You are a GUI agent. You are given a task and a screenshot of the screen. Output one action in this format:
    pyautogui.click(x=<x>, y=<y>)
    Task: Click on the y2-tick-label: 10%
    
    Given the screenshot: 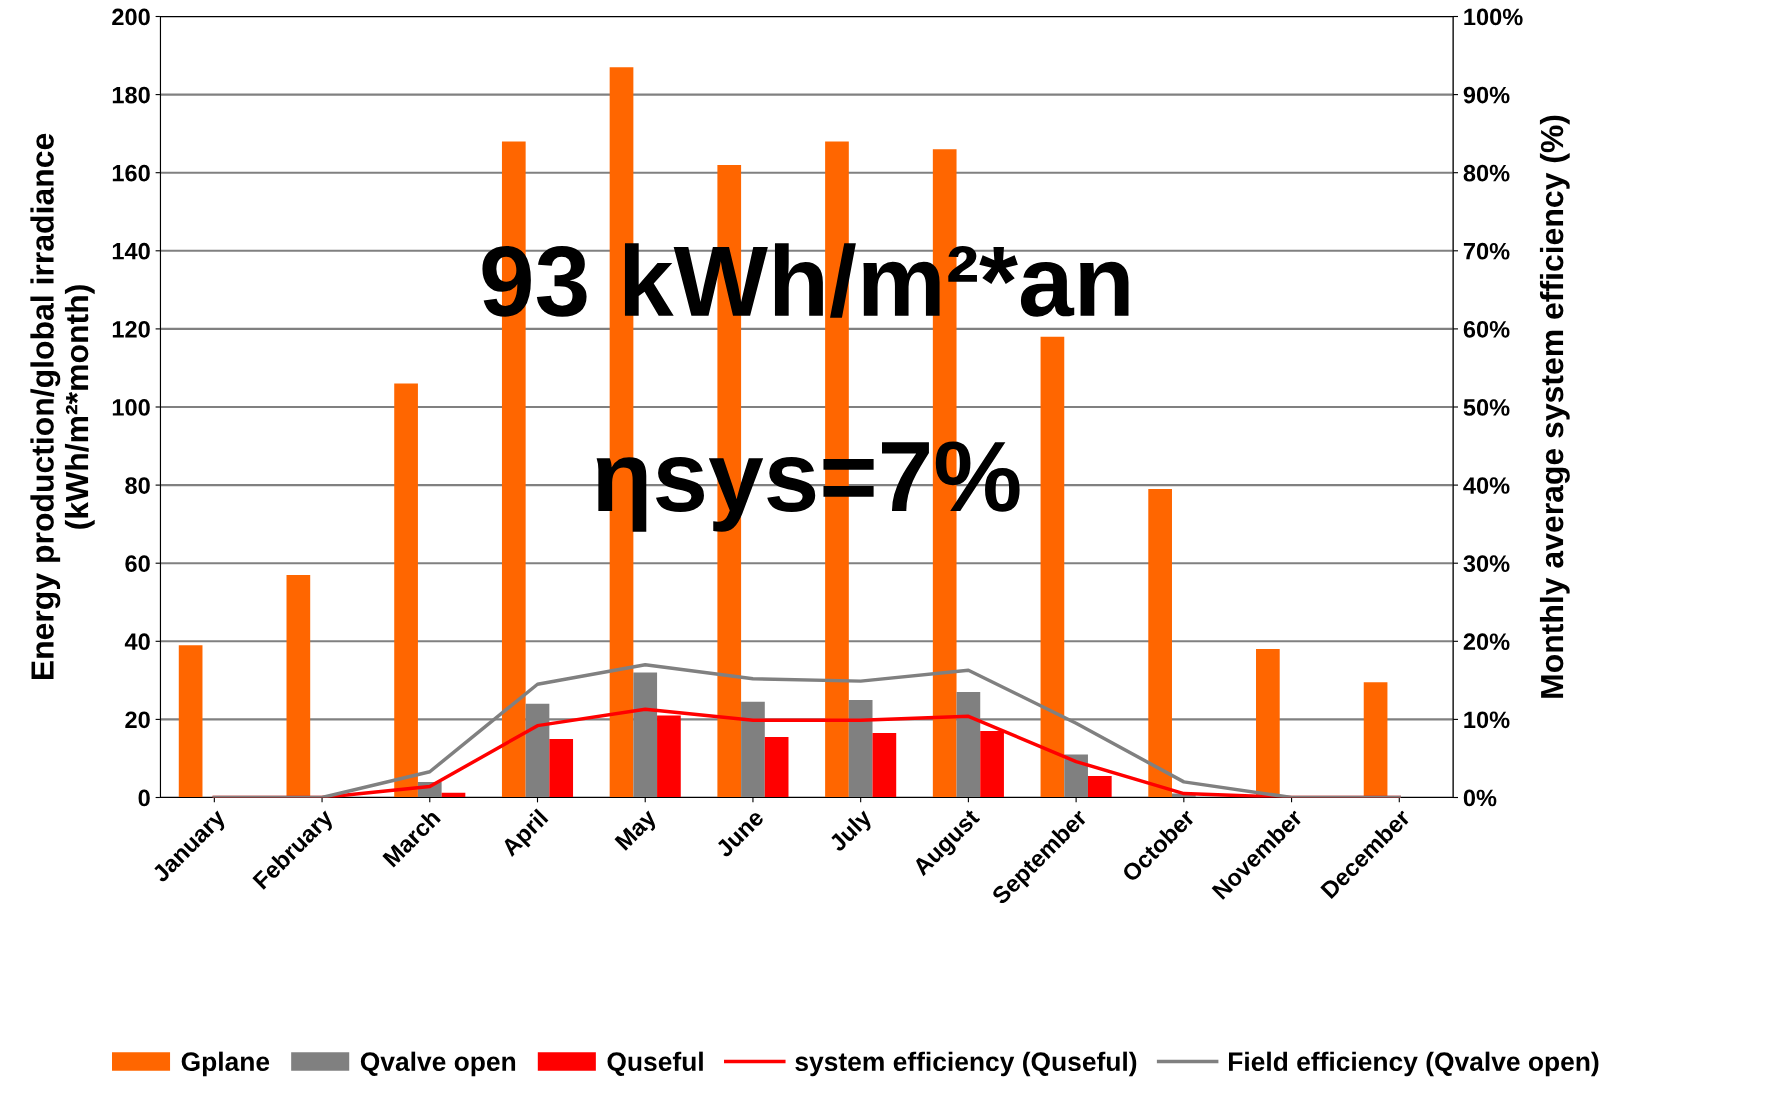 What is the action you would take?
    pyautogui.click(x=1487, y=720)
    